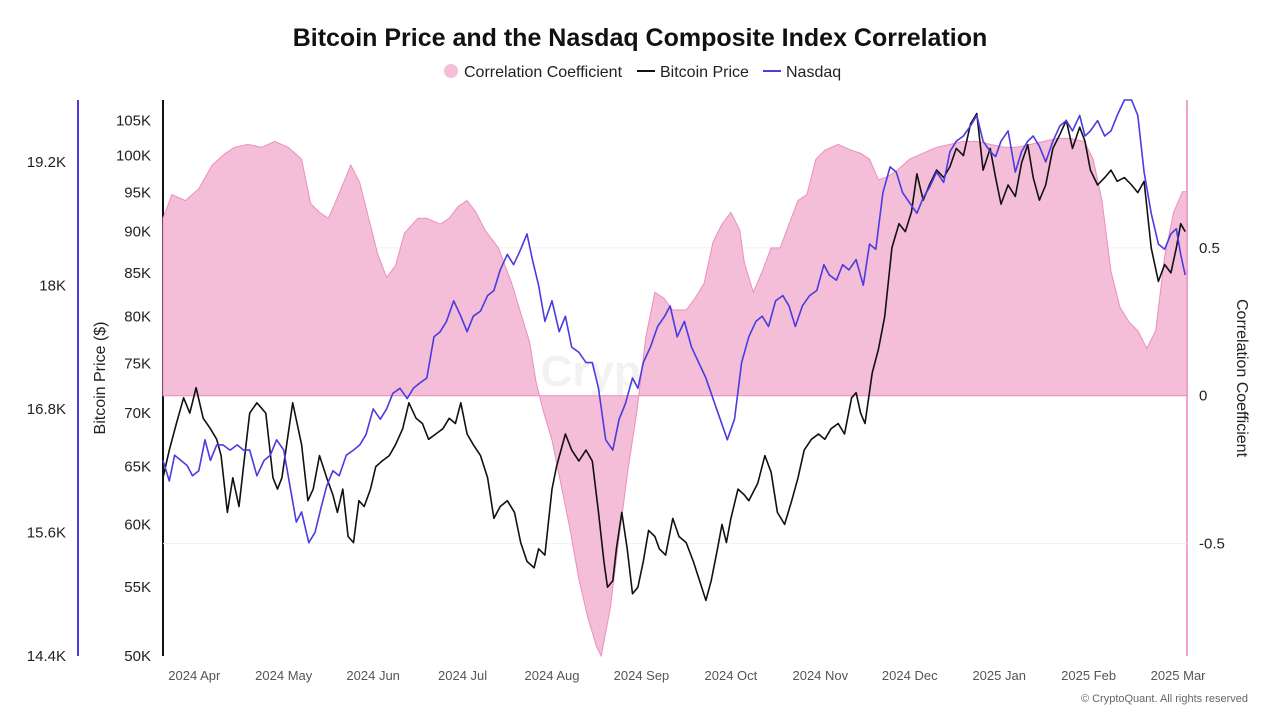  What do you see at coordinates (1212, 396) in the screenshot?
I see `correlation-axis-ticks: -0.5 0 0.5` at bounding box center [1212, 396].